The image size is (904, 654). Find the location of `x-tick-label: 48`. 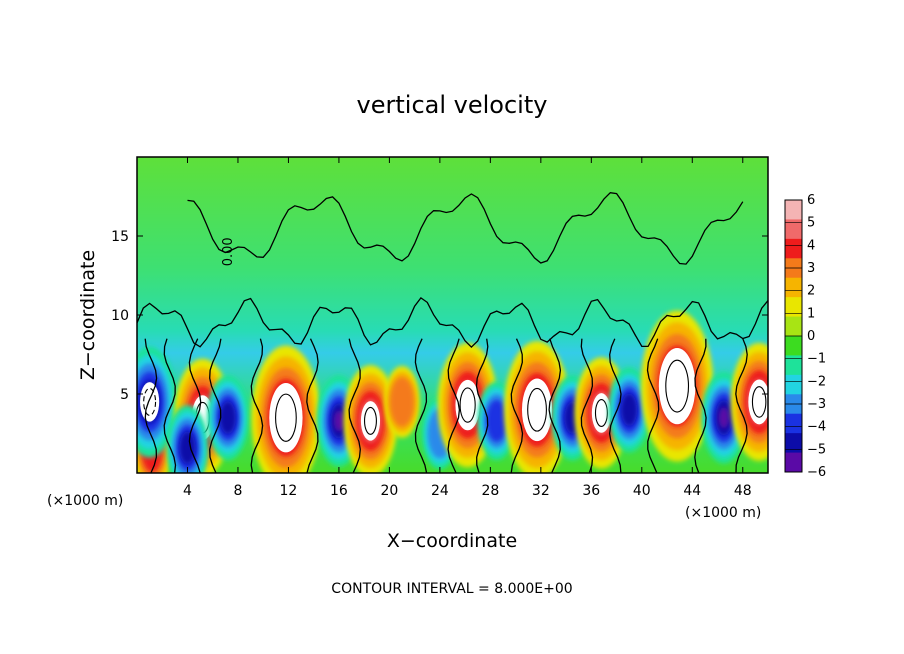

x-tick-label: 48 is located at coordinates (743, 491).